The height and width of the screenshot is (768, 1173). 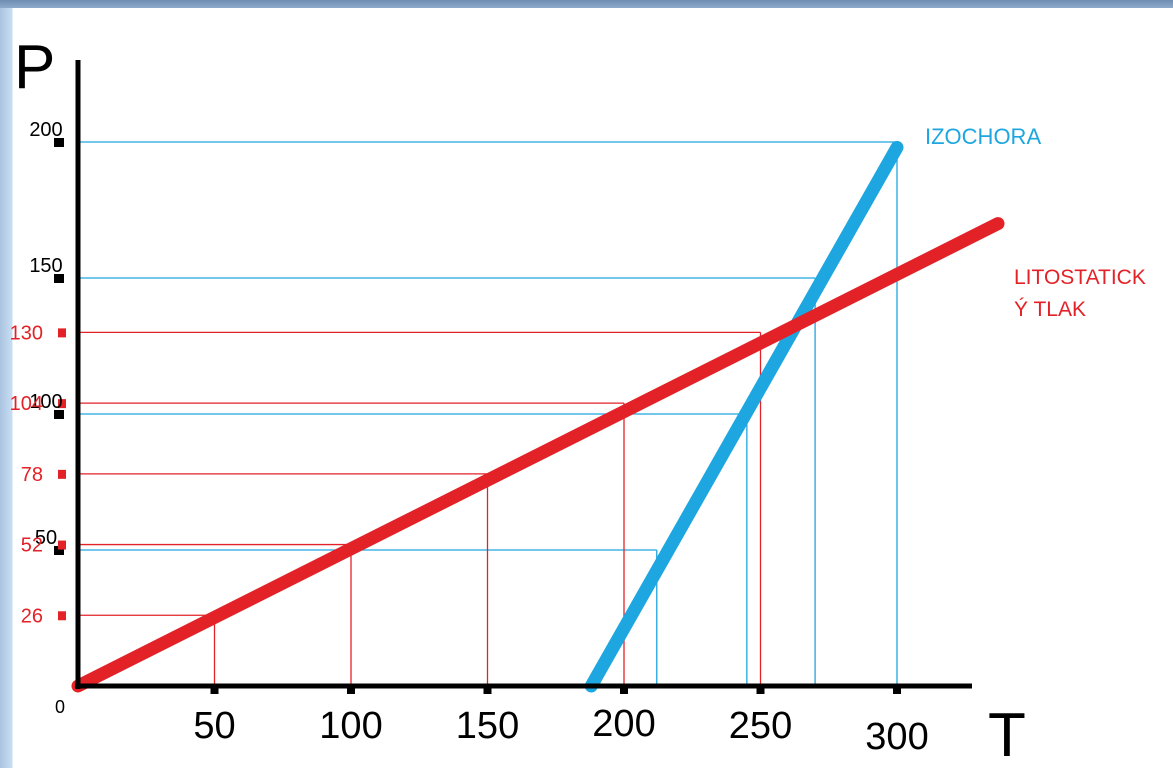 I want to click on y-tick-label-black: 50, so click(x=46, y=538).